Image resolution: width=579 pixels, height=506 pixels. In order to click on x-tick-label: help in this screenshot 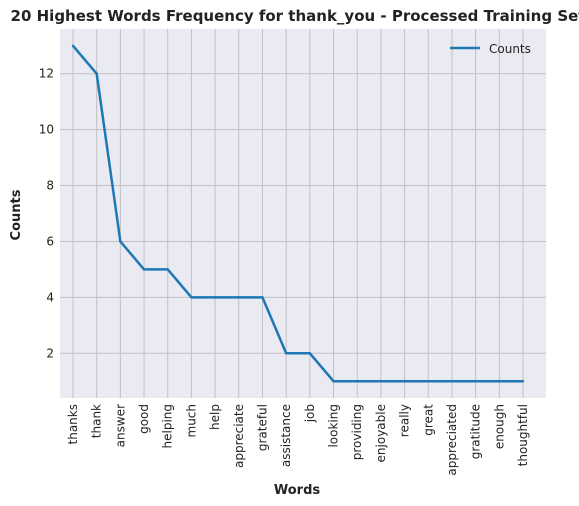, I will do `click(215, 417)`.